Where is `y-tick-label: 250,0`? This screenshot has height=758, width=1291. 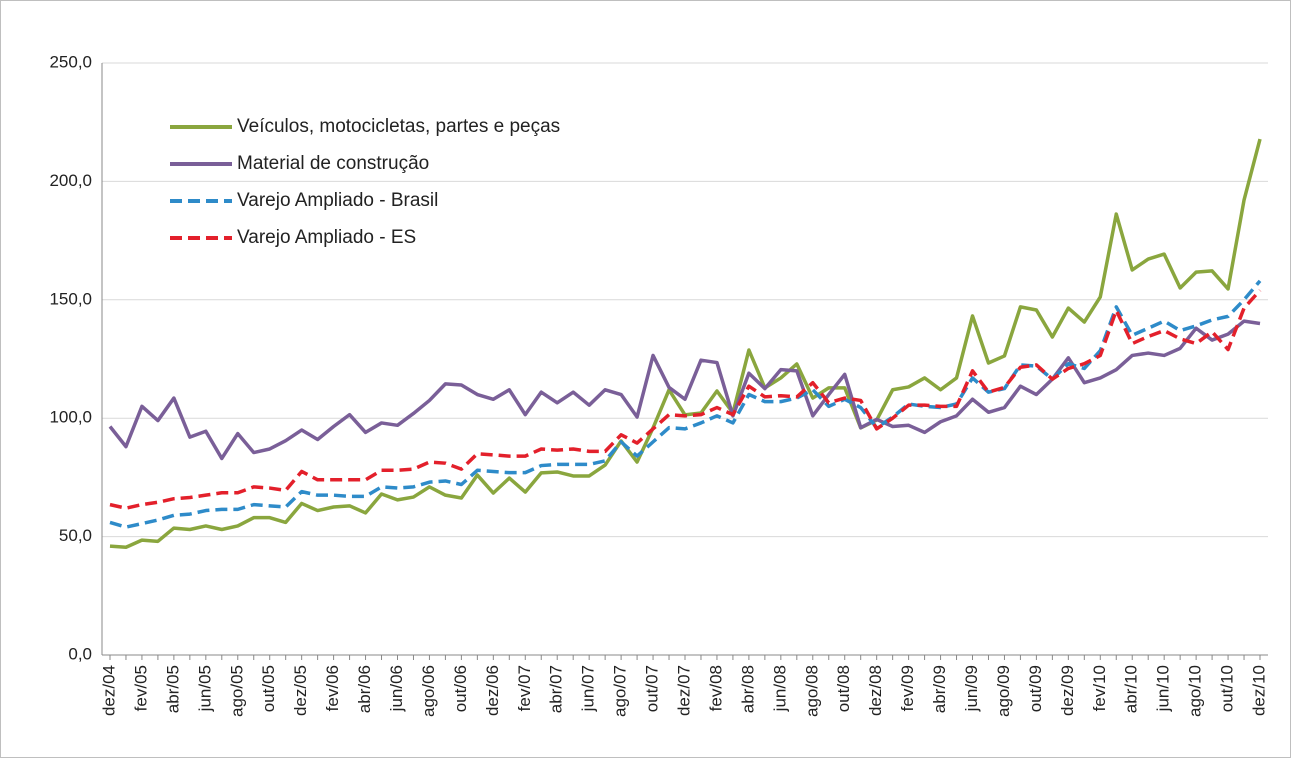
y-tick-label: 250,0 is located at coordinates (70, 61).